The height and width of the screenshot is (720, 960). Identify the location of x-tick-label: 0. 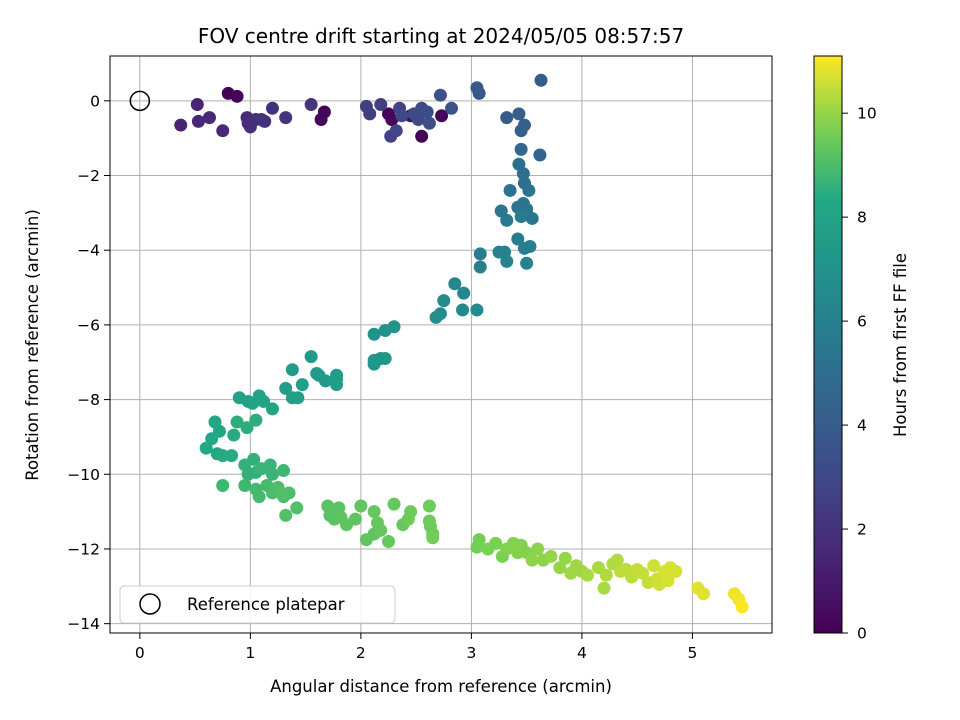
(140, 653).